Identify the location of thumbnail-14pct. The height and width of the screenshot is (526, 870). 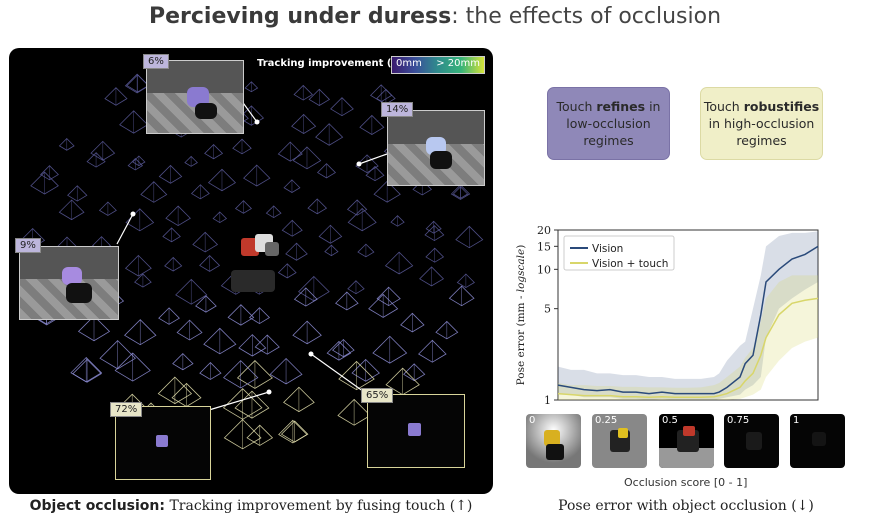
(436, 148).